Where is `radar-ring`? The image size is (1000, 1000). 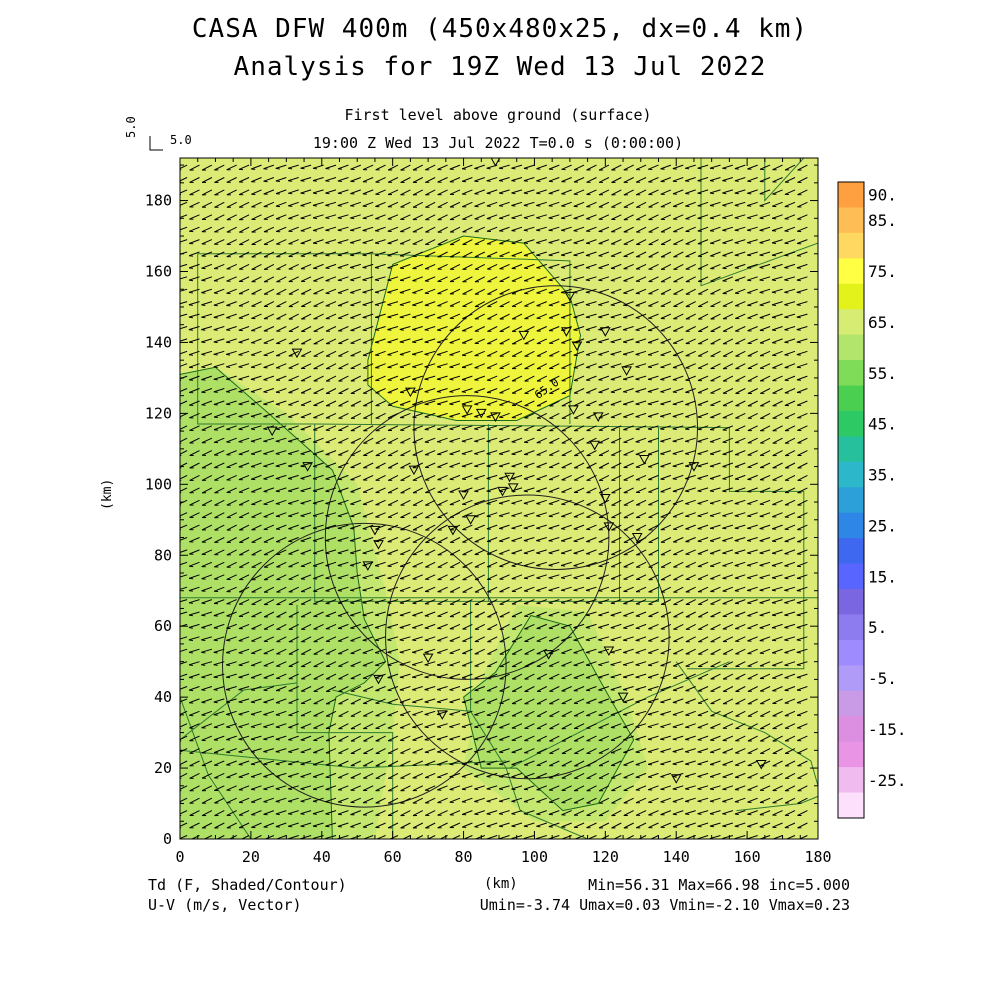 radar-ring is located at coordinates (555, 427).